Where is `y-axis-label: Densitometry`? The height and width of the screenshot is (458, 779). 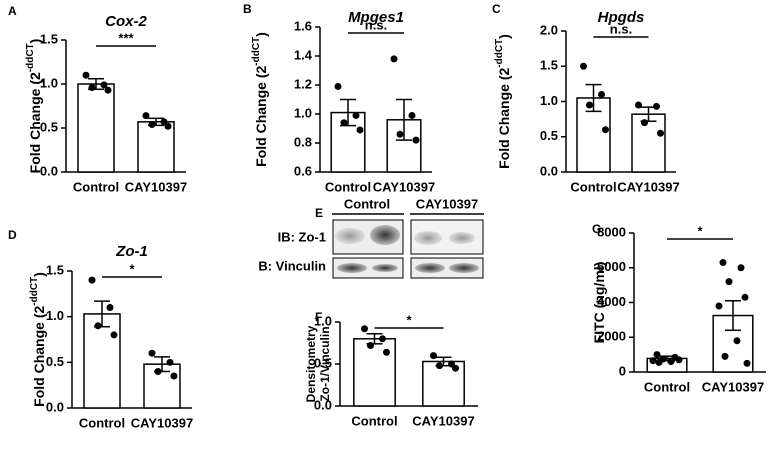 y-axis-label: Densitometry is located at coordinates (311, 363).